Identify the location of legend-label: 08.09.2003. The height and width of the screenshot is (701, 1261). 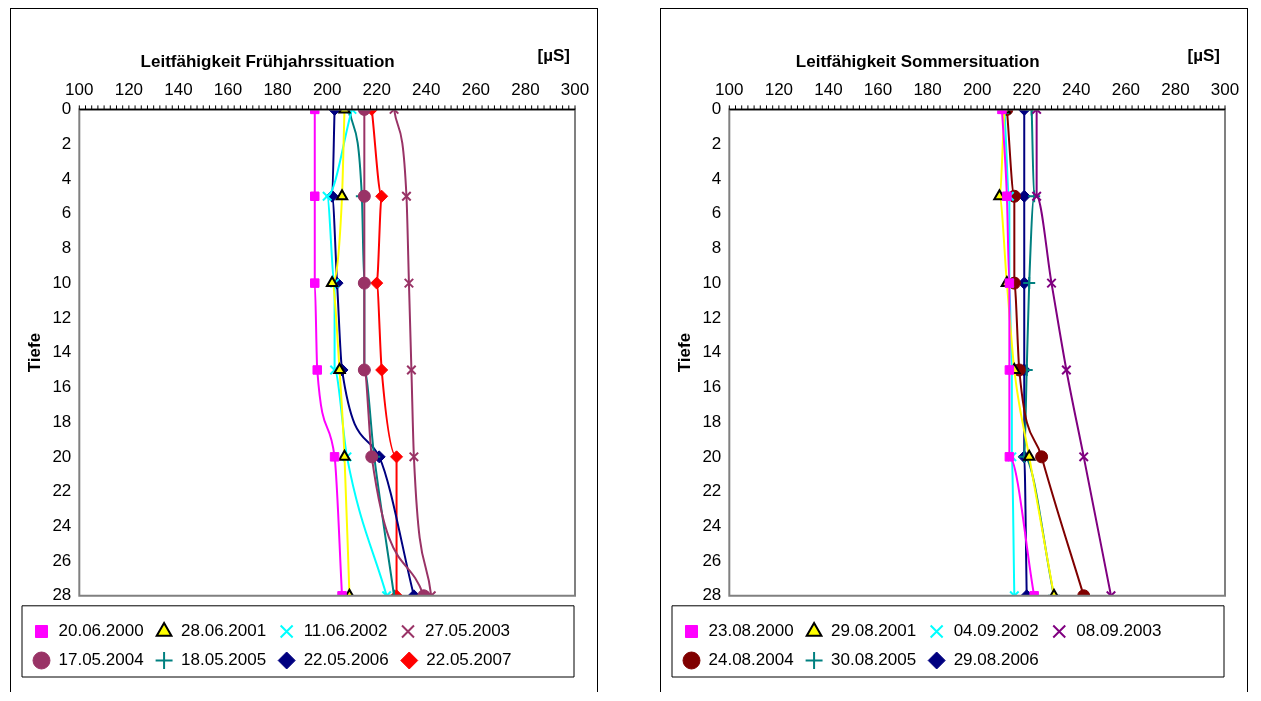
(1119, 631).